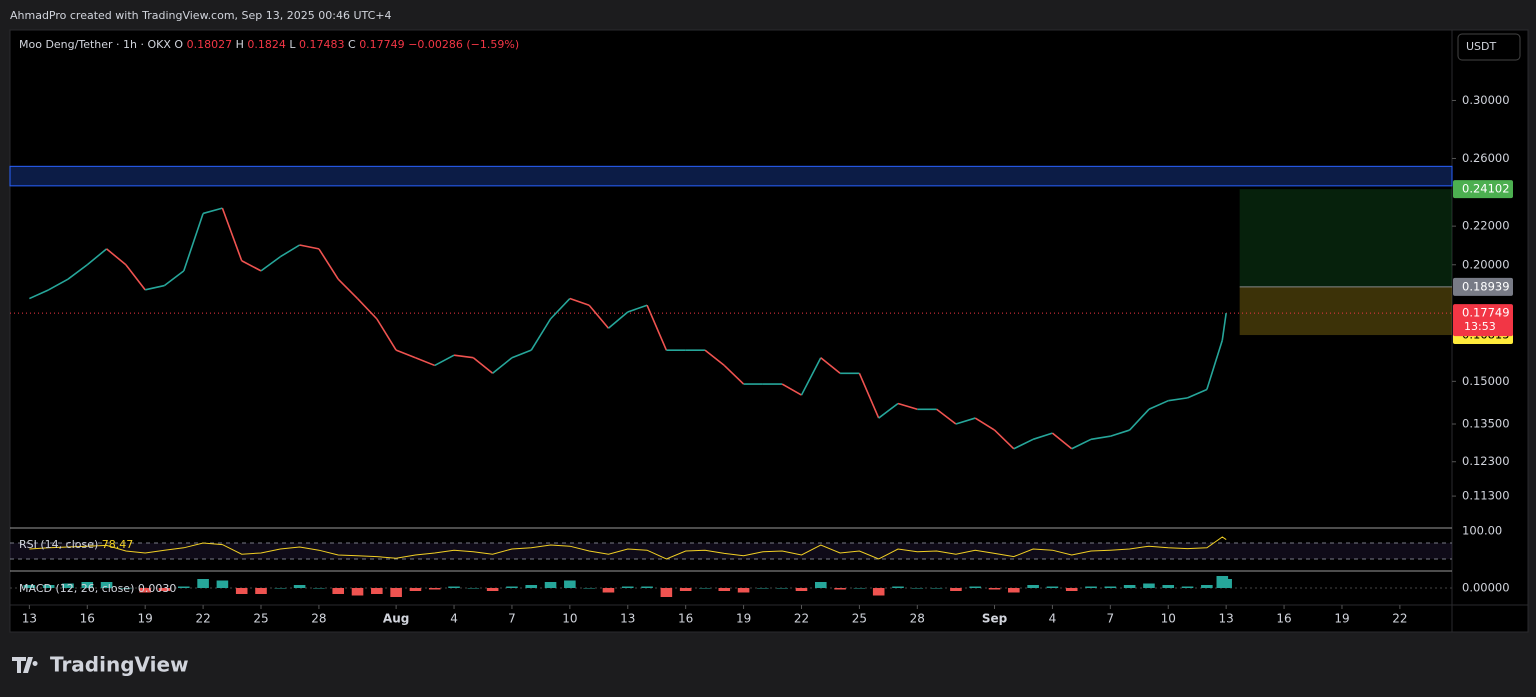  I want to click on y-tick-label: 0.22000, so click(1486, 226).